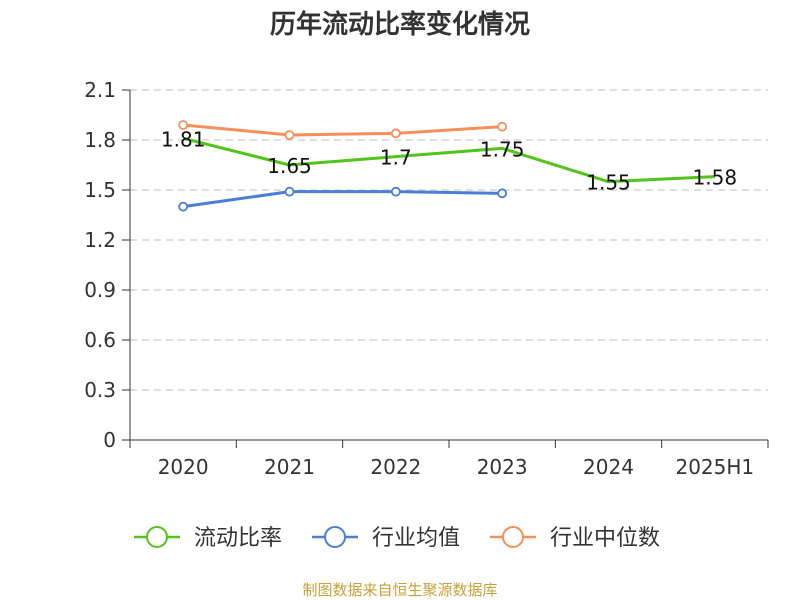  I want to click on data-label: 1.58, so click(715, 178).